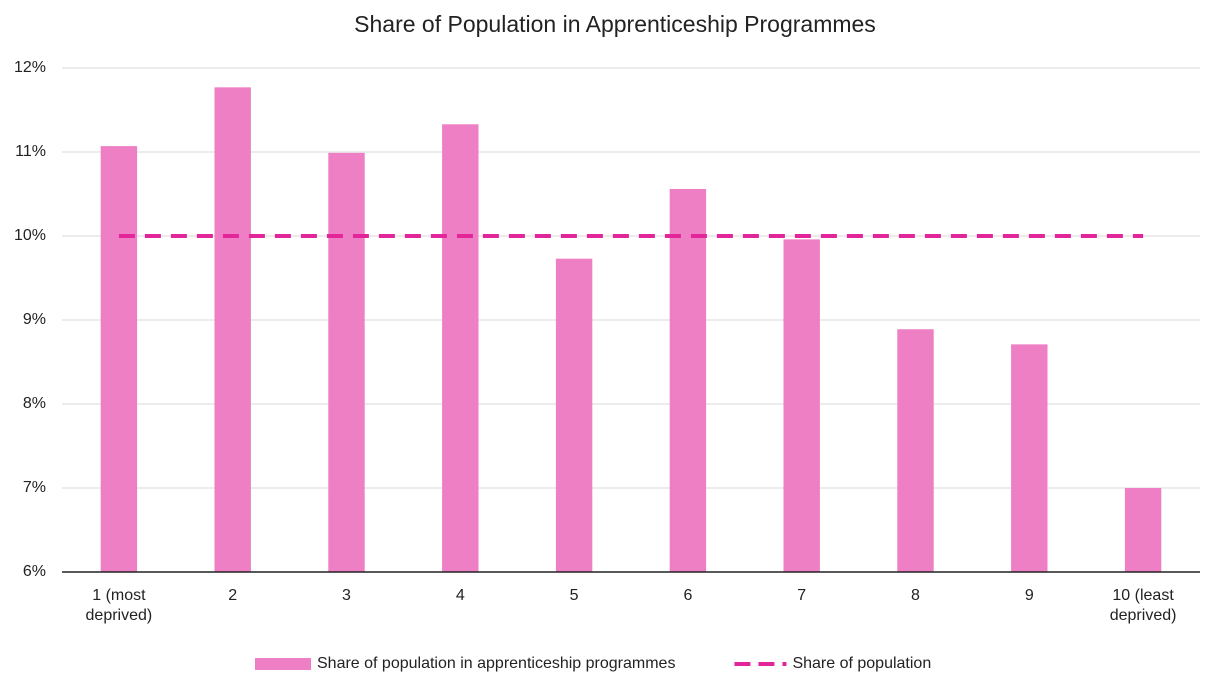  I want to click on x-tick-label: 7, so click(802, 595).